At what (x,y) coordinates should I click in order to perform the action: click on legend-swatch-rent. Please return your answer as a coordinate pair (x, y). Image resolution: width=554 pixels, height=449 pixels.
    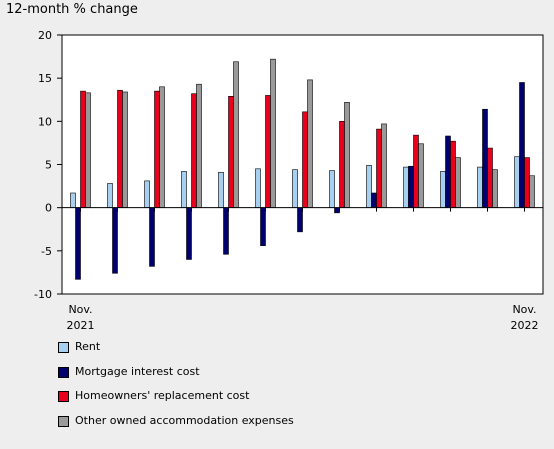
    Looking at the image, I should click on (63, 347).